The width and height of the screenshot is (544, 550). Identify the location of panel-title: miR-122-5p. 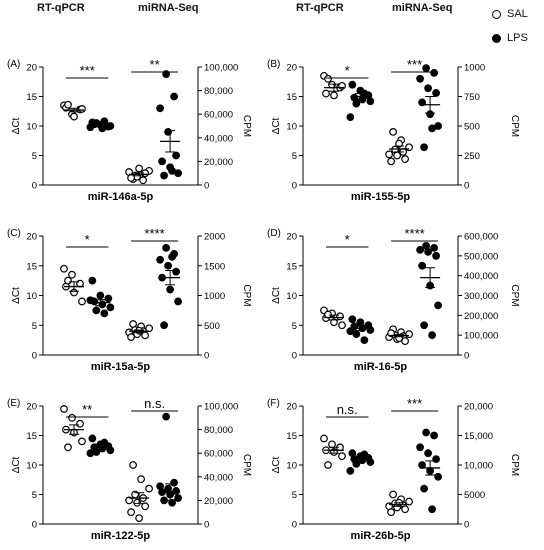
(121, 536).